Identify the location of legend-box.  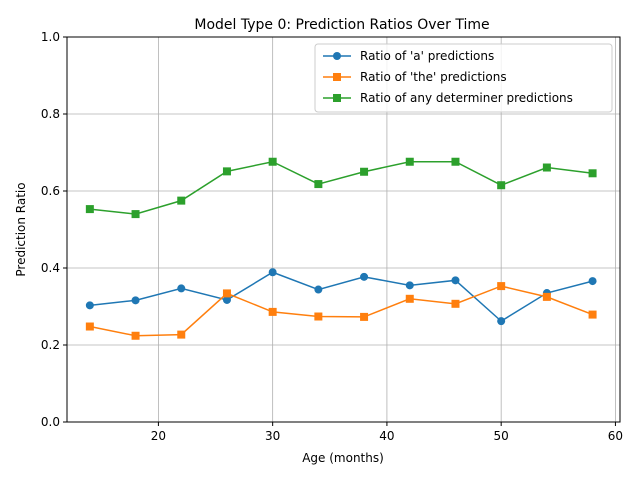
(463, 78).